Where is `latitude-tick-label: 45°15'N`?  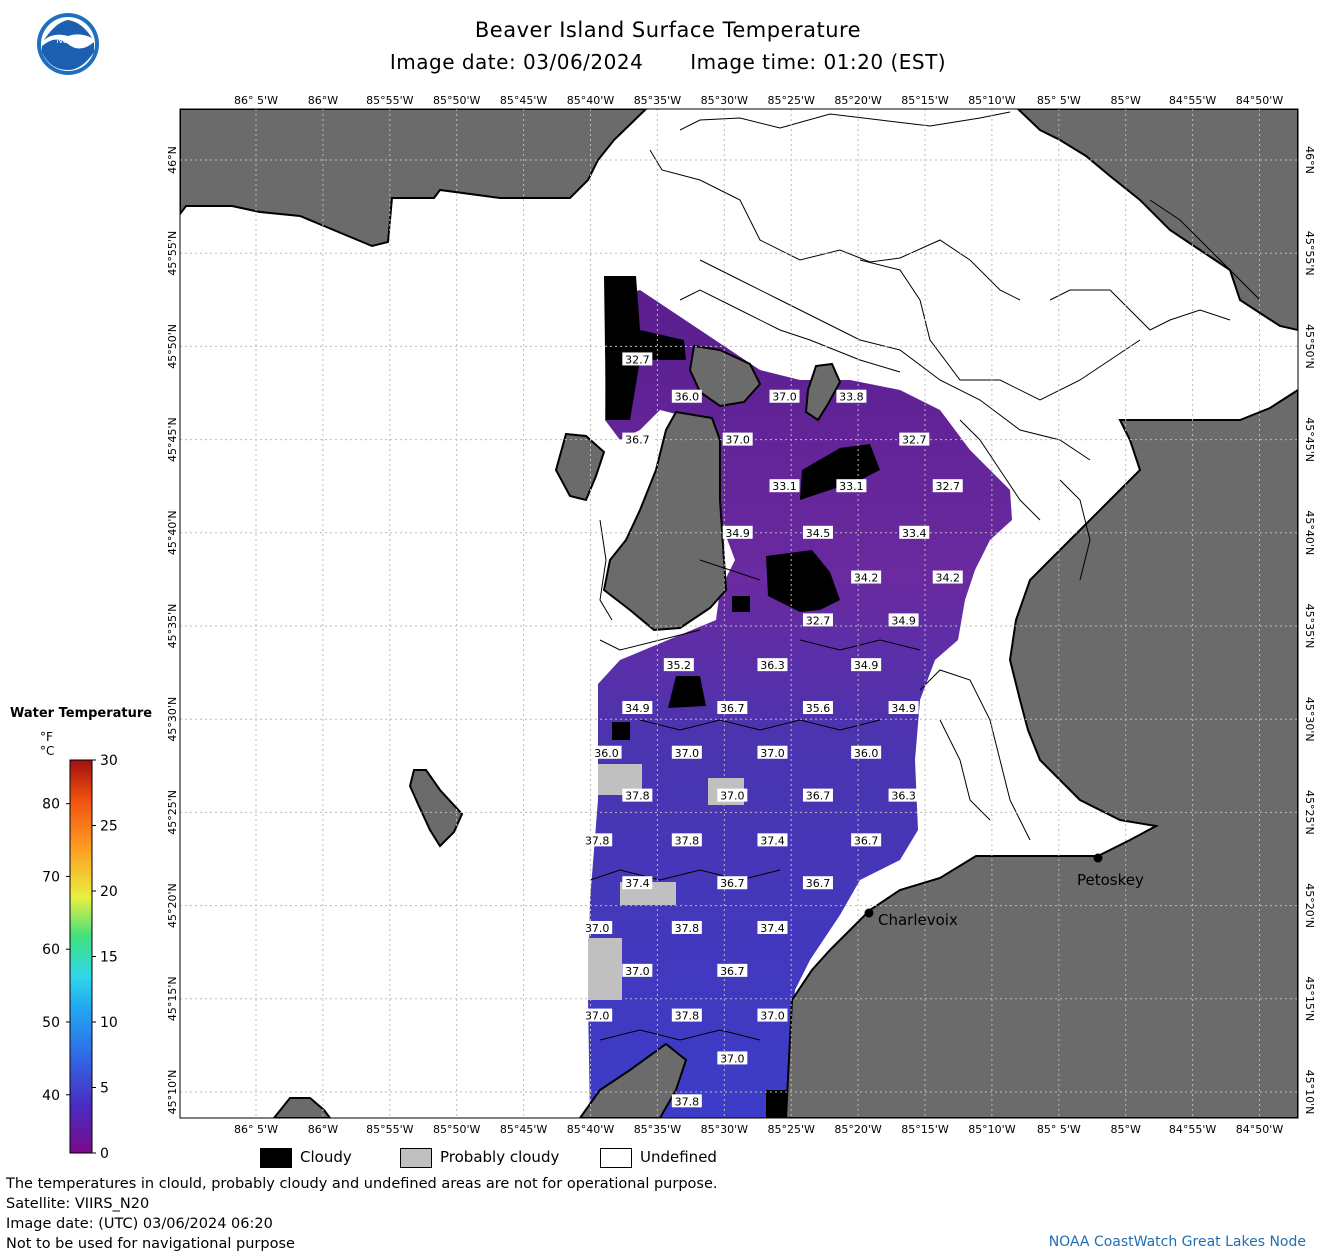
latitude-tick-label: 45°15'N is located at coordinates (172, 998).